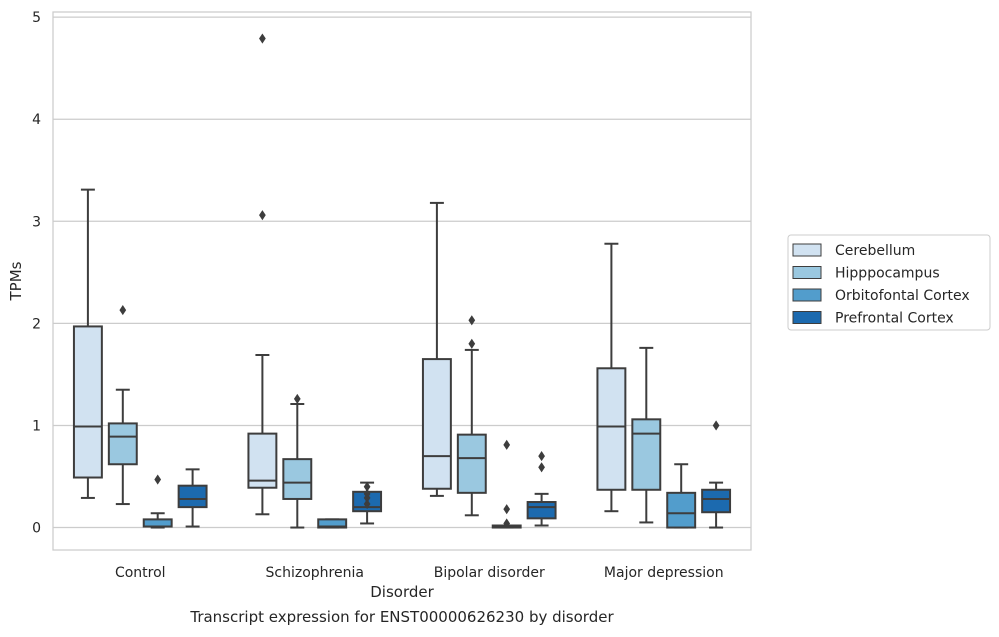  Describe the element at coordinates (140, 573) in the screenshot. I see `x-tick-label: Control` at that location.